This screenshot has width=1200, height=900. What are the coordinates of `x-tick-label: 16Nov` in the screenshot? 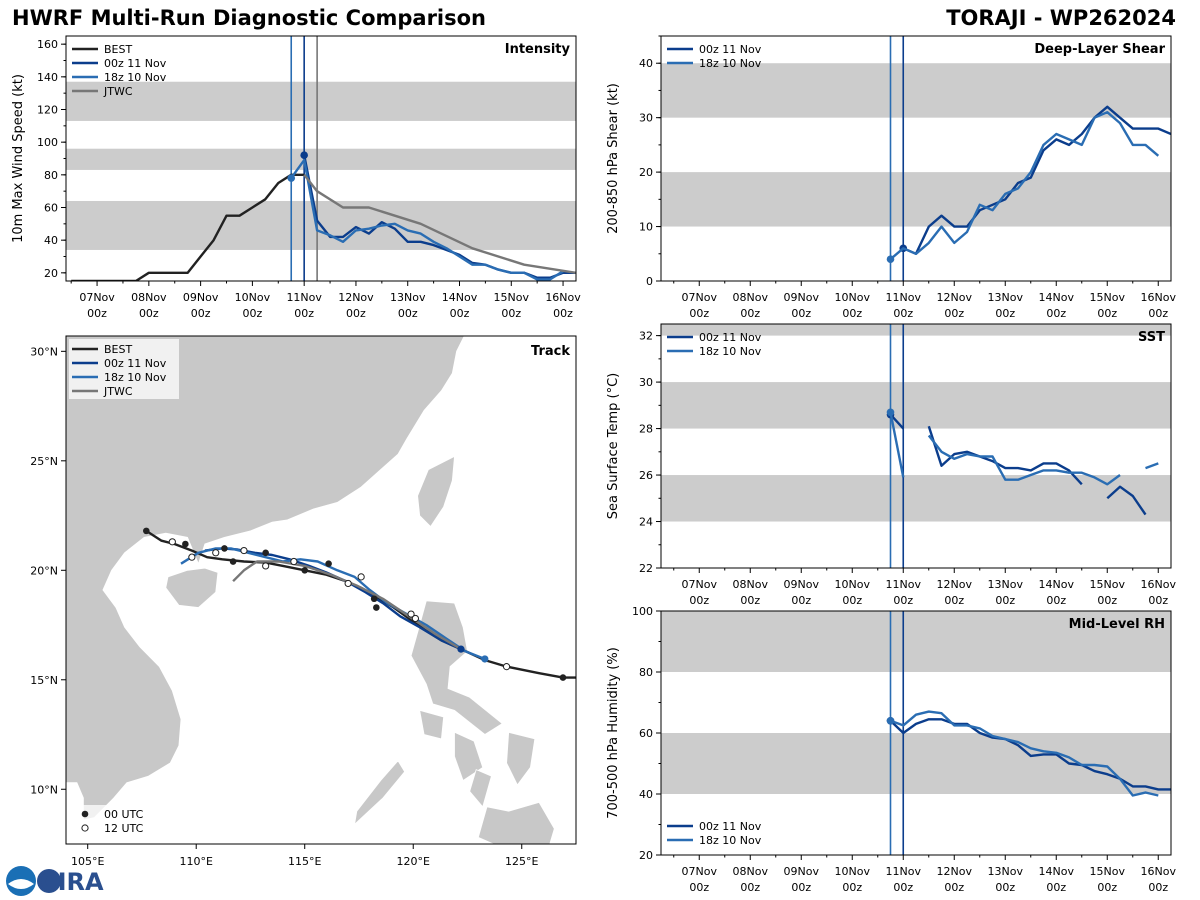 It's located at (1159, 297).